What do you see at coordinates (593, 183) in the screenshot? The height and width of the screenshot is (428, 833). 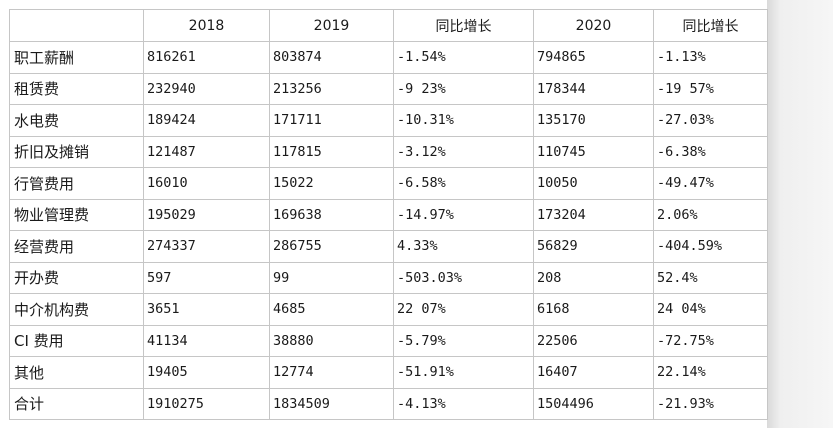 I see `value-2020-cell: 10050` at bounding box center [593, 183].